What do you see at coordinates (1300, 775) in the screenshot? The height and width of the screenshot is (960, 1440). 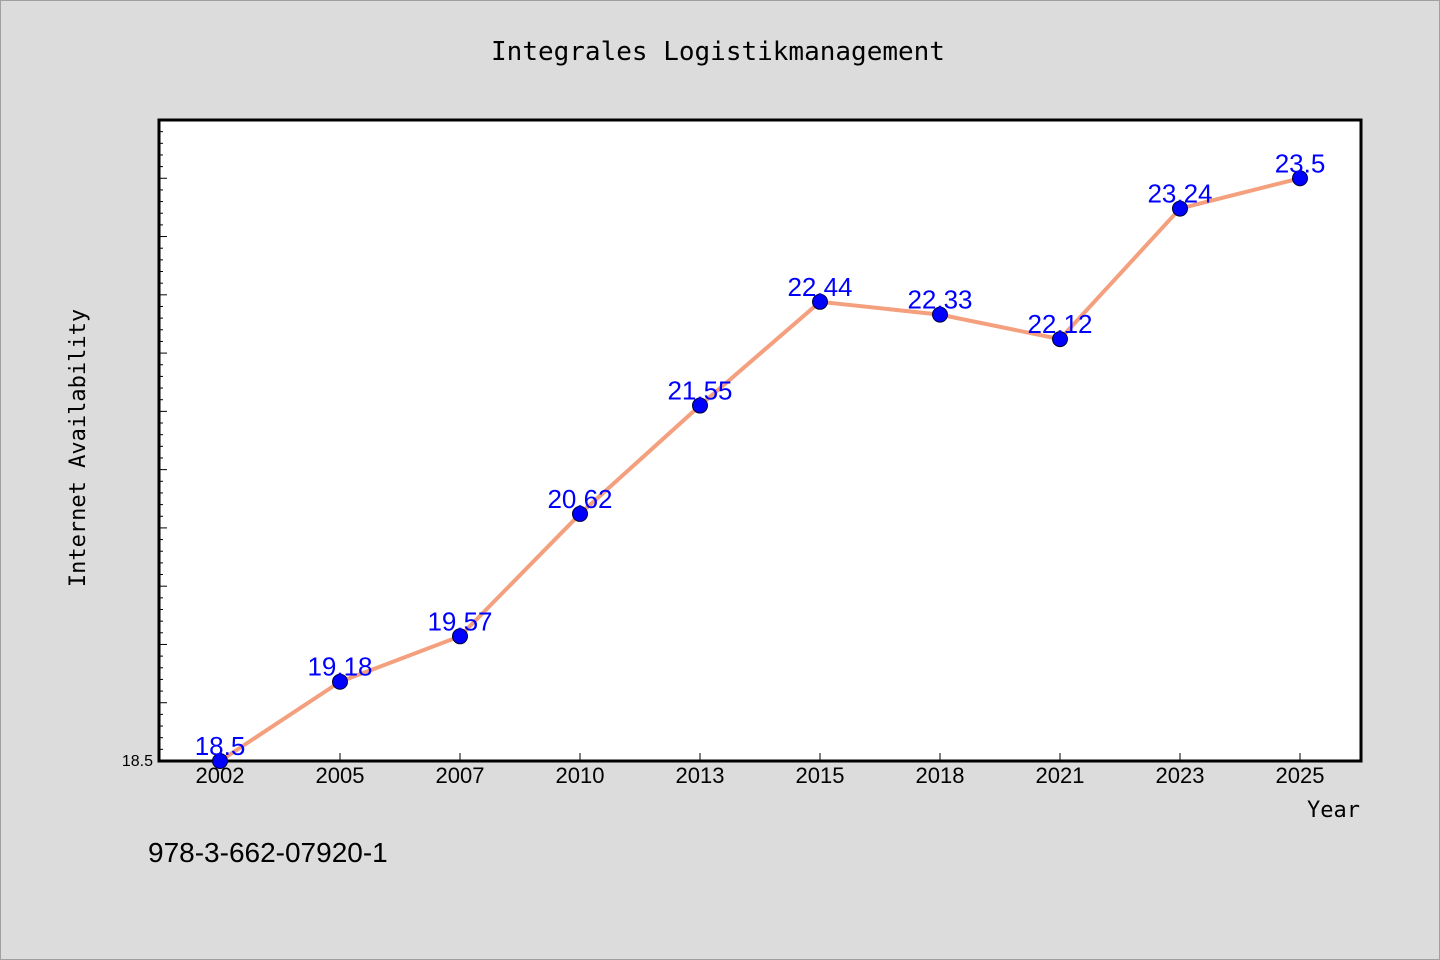 I see `x-tick-label: 2025` at bounding box center [1300, 775].